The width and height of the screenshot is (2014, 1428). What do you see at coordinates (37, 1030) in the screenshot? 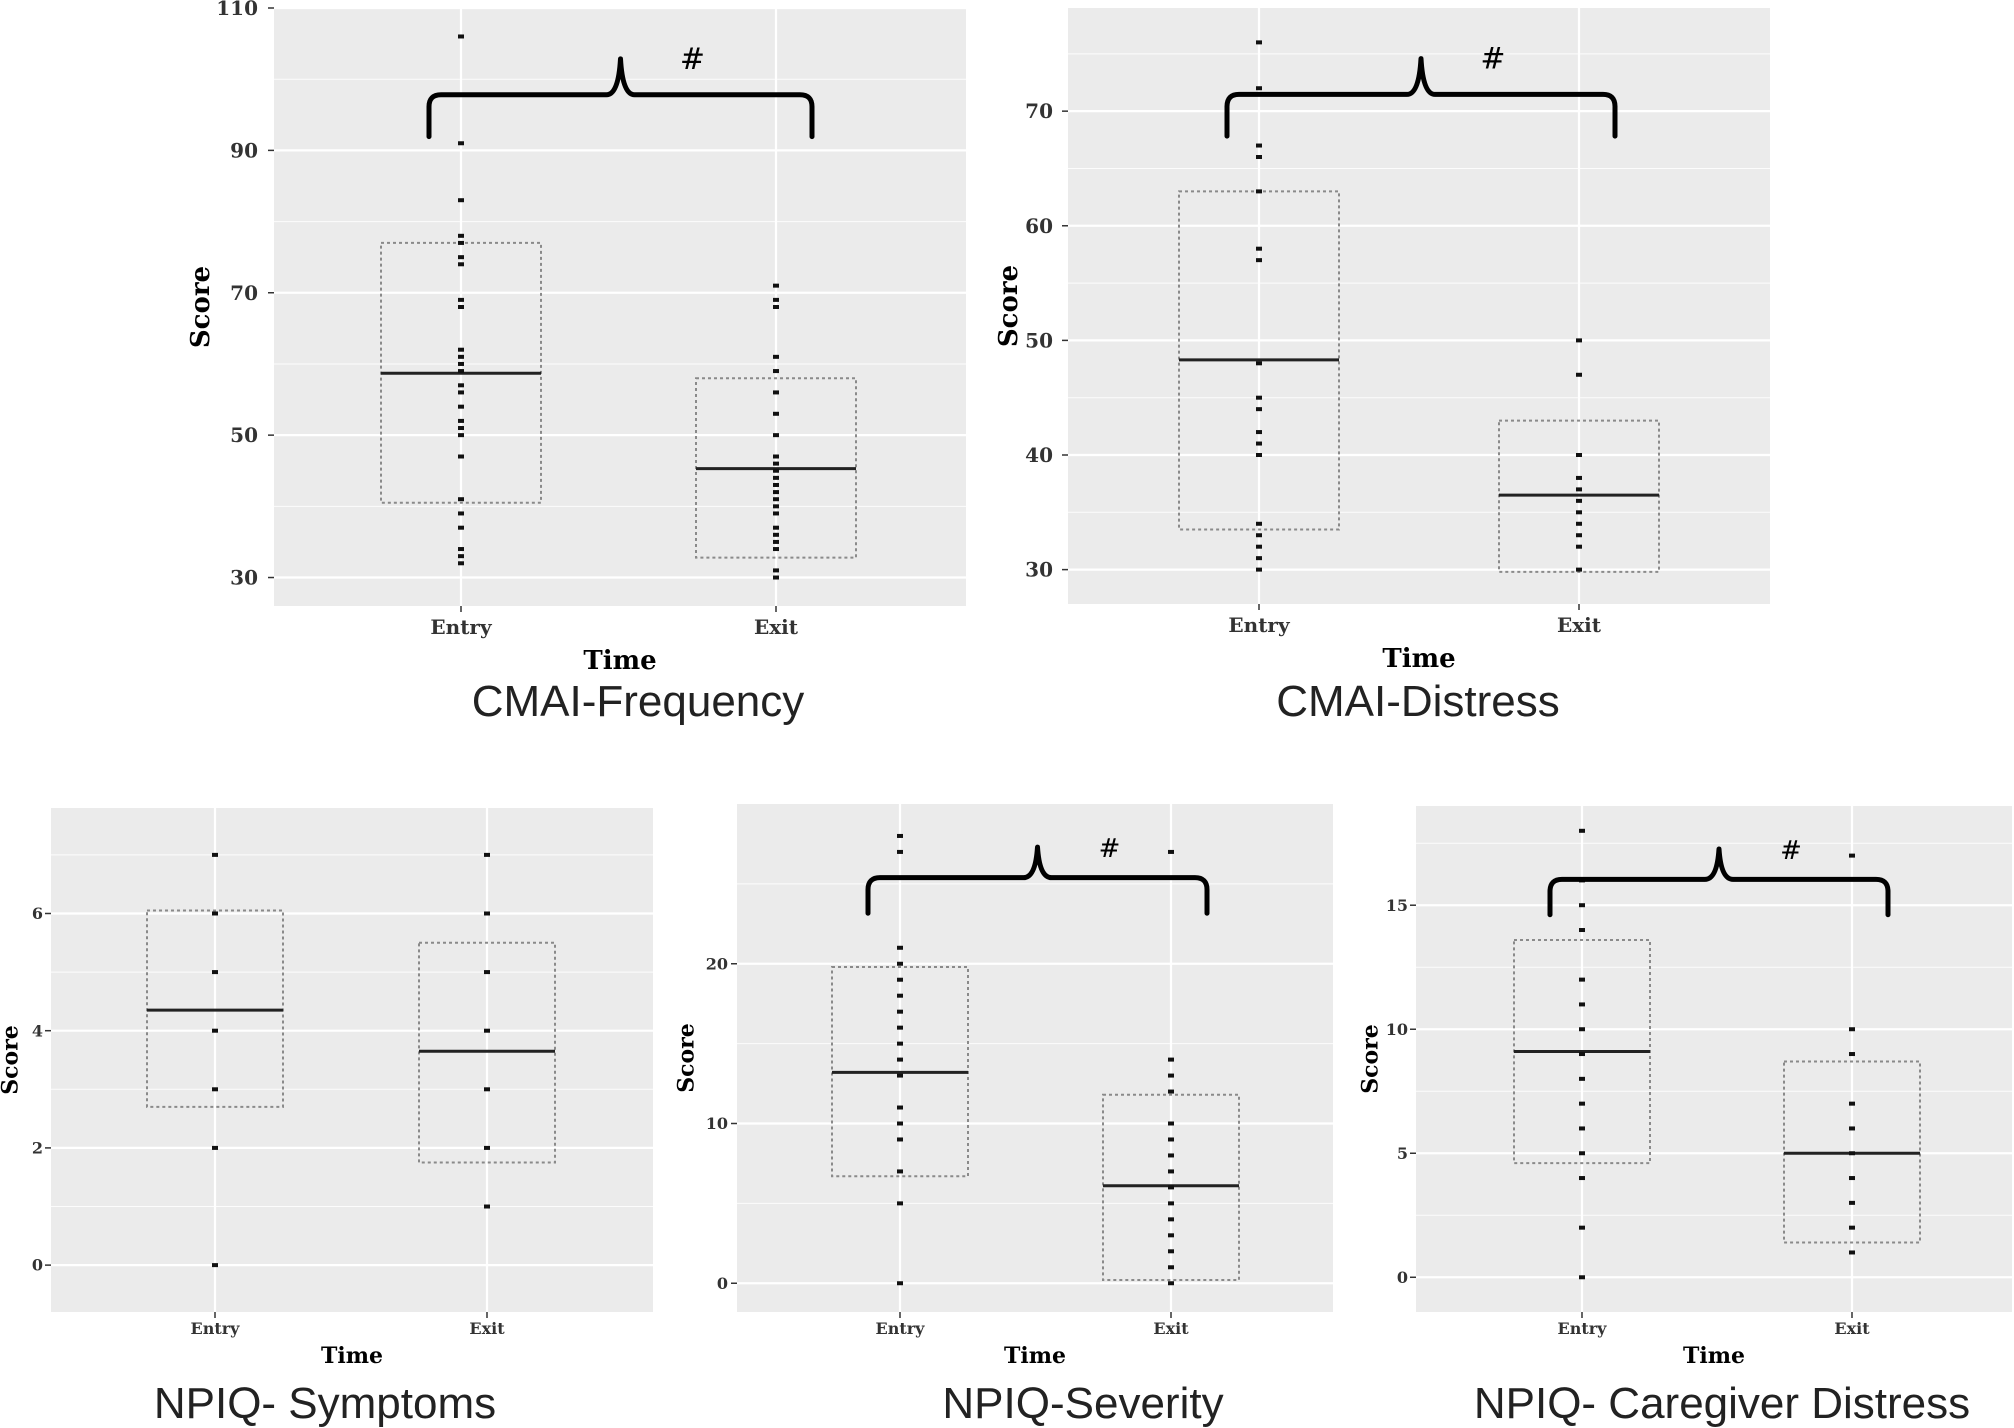
I see `y-tick-label: 4` at bounding box center [37, 1030].